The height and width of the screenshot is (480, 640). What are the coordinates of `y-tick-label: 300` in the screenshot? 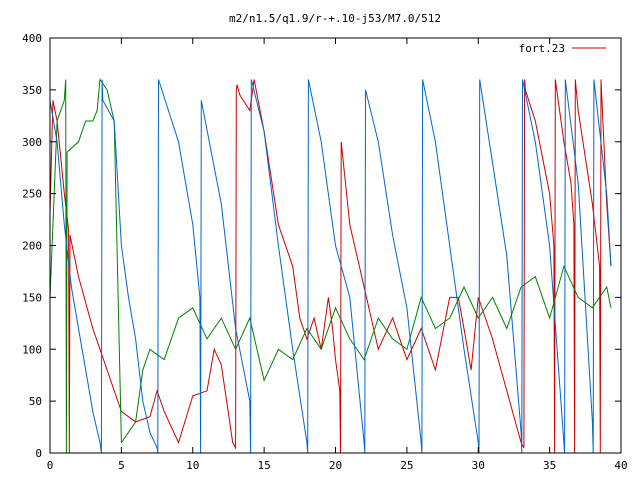 It's located at (32, 142).